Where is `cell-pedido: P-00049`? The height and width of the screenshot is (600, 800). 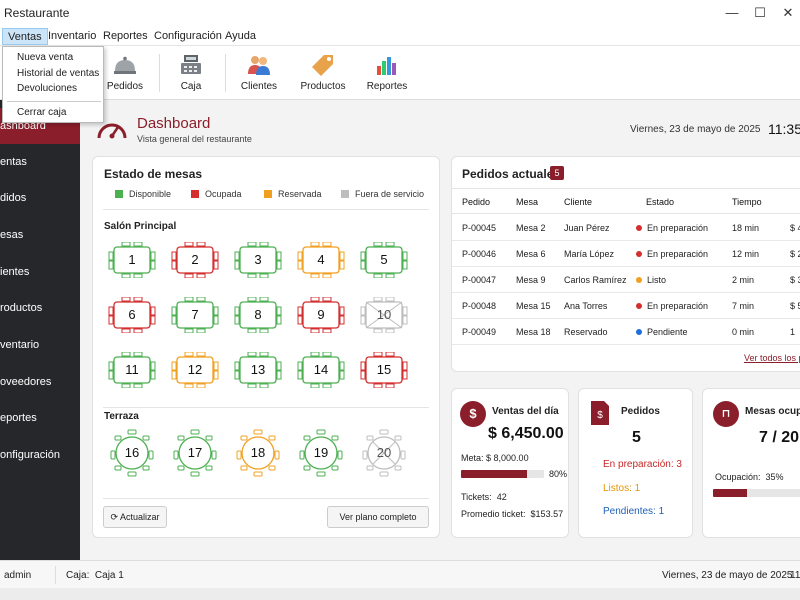 cell-pedido: P-00049 is located at coordinates (479, 332).